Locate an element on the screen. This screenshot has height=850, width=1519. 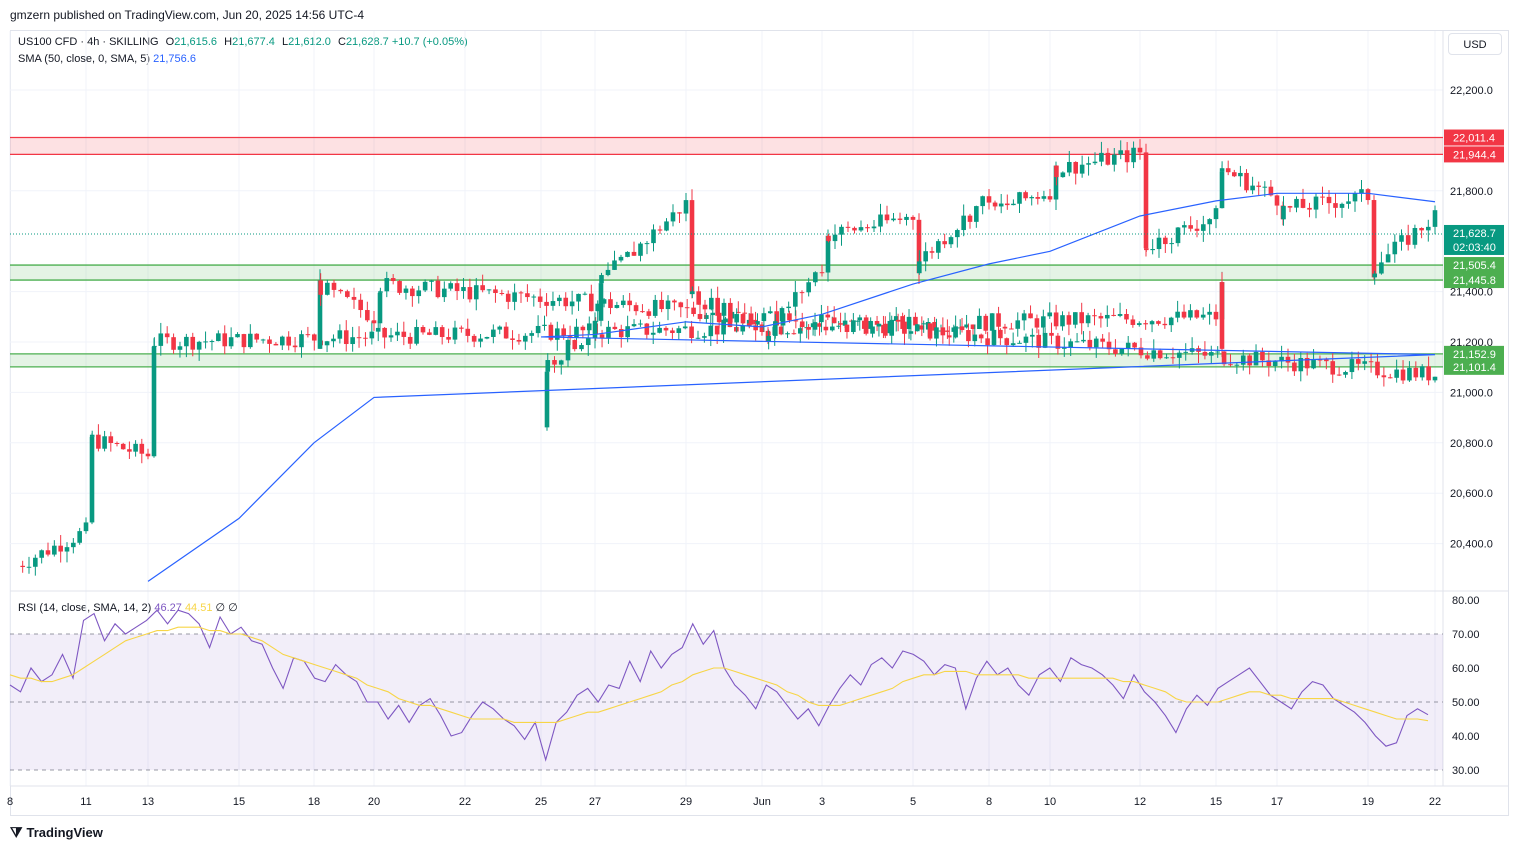
high-value: 21,677.4 is located at coordinates (253, 42).